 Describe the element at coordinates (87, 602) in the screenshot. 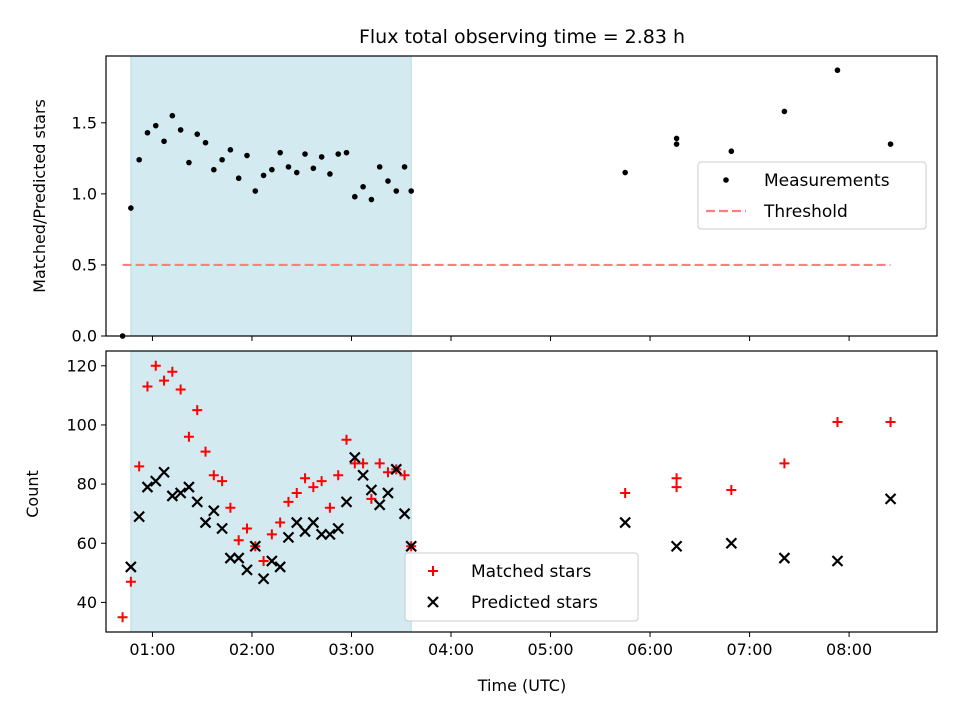

I see `y-tick-label: 40` at that location.